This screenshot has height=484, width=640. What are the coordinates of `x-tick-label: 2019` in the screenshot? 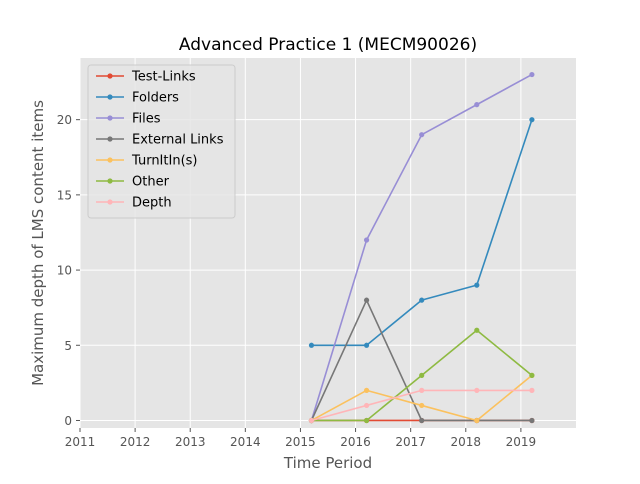 It's located at (521, 442).